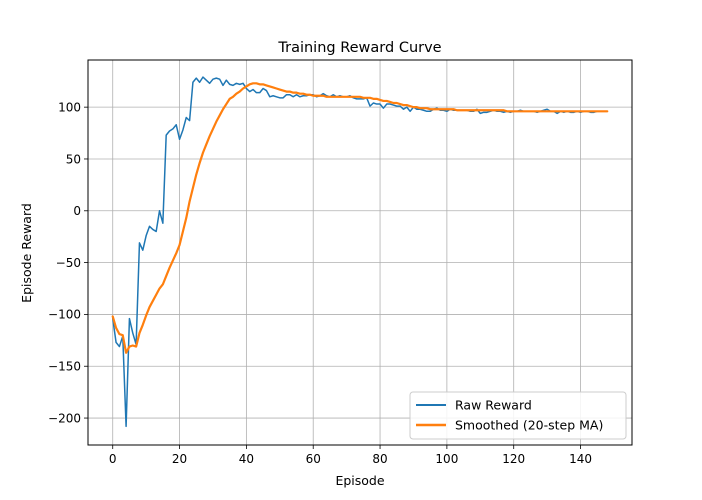 The width and height of the screenshot is (702, 500). What do you see at coordinates (446, 459) in the screenshot?
I see `x-tick-label: 100` at bounding box center [446, 459].